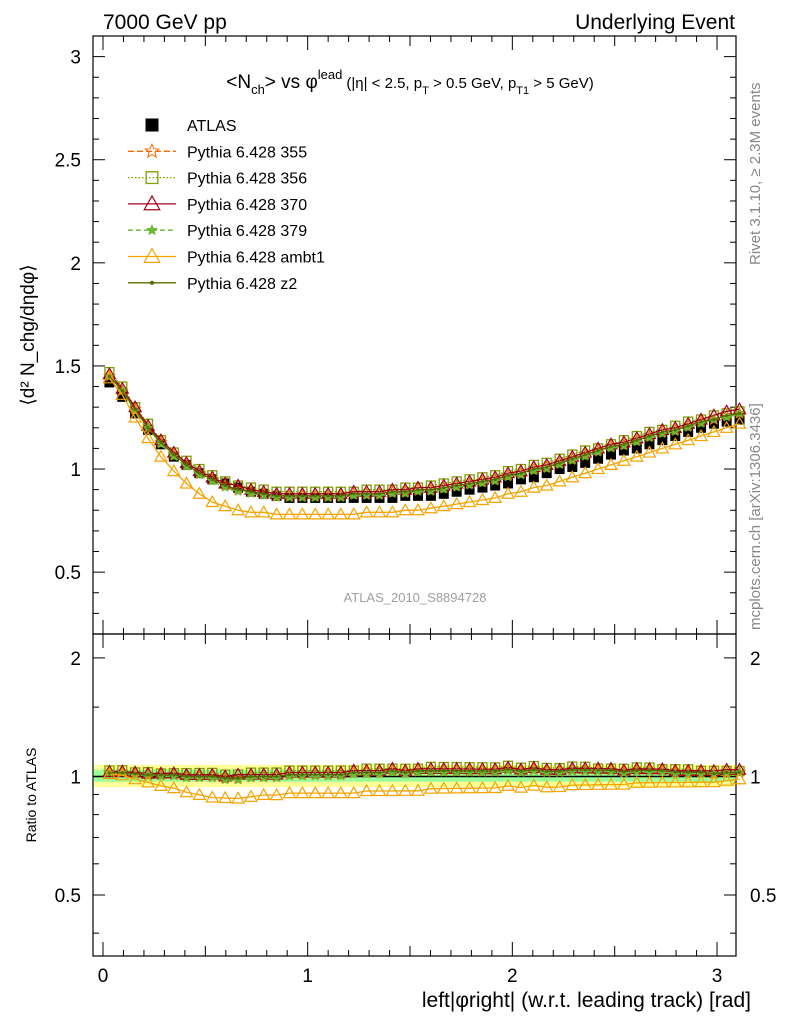 The image size is (786, 1029). Describe the element at coordinates (152, 230) in the screenshot. I see `legend-marker-p379` at that location.